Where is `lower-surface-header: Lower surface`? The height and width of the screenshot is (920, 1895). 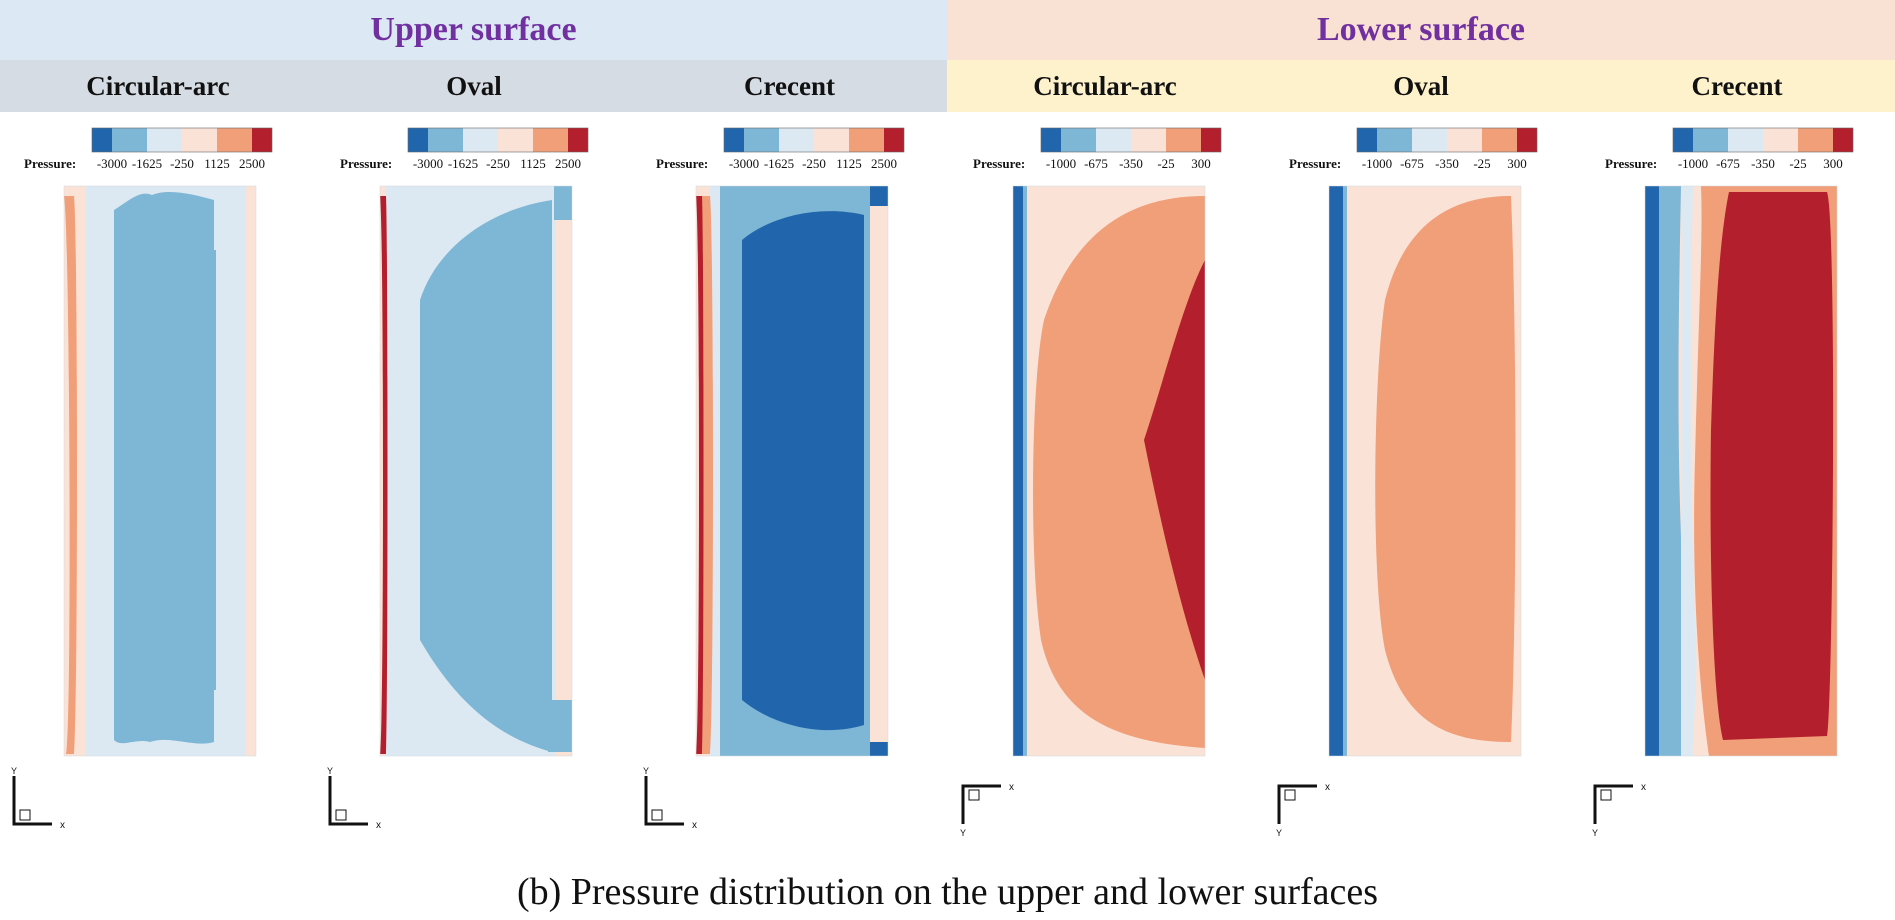
lower-surface-header: Lower surface is located at coordinates (1421, 30).